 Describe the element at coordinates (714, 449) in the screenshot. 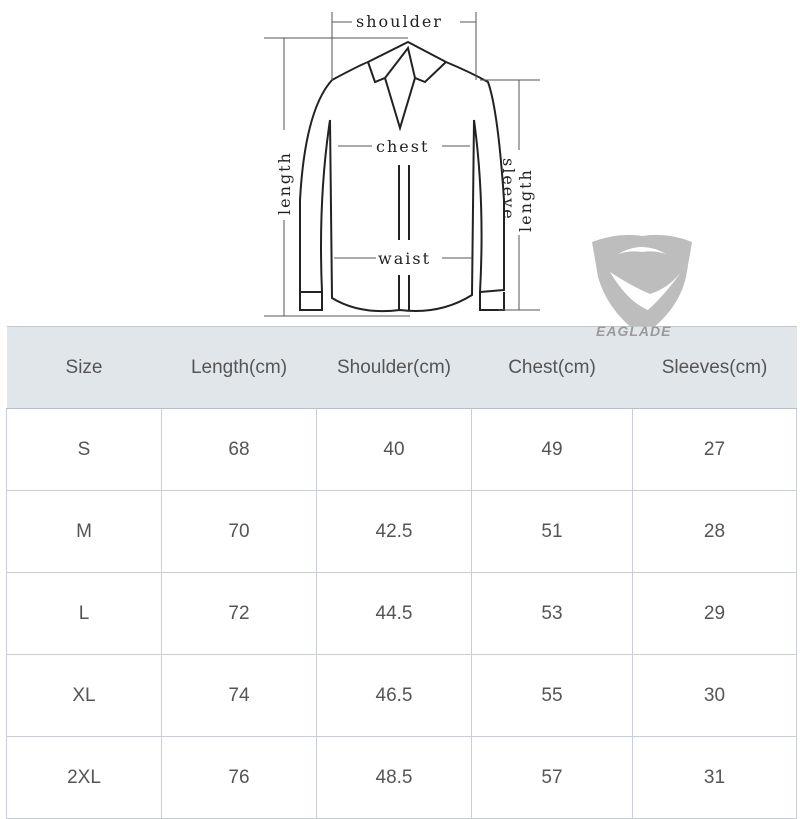

I see `cell-sleeves: 27` at that location.